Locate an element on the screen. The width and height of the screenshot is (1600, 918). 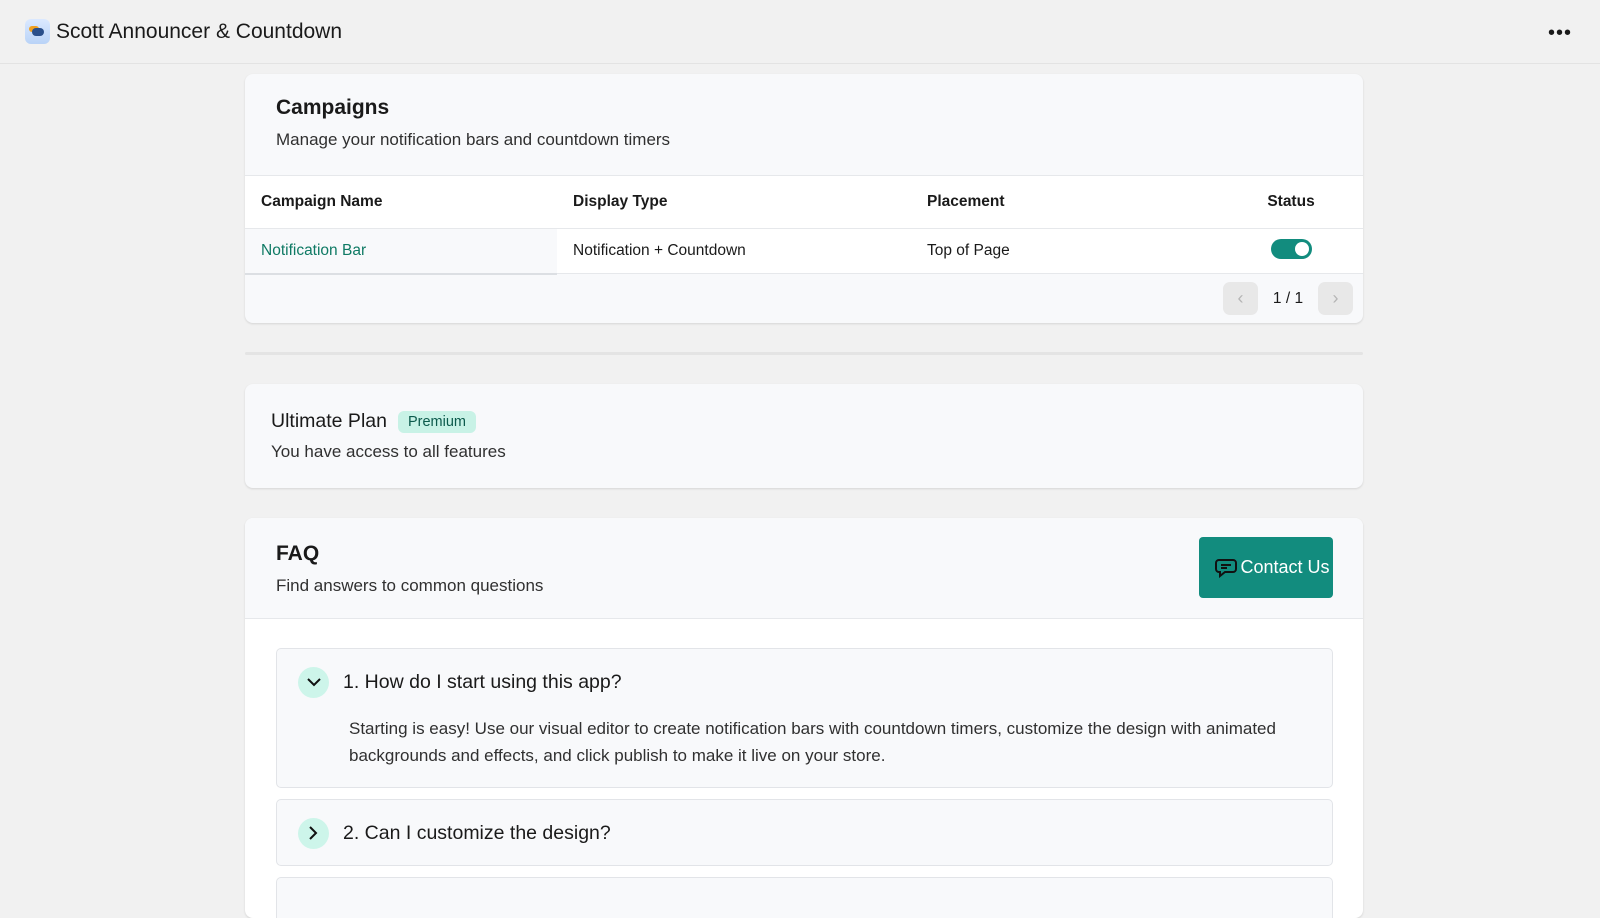
app-logo-icon is located at coordinates (37, 31).